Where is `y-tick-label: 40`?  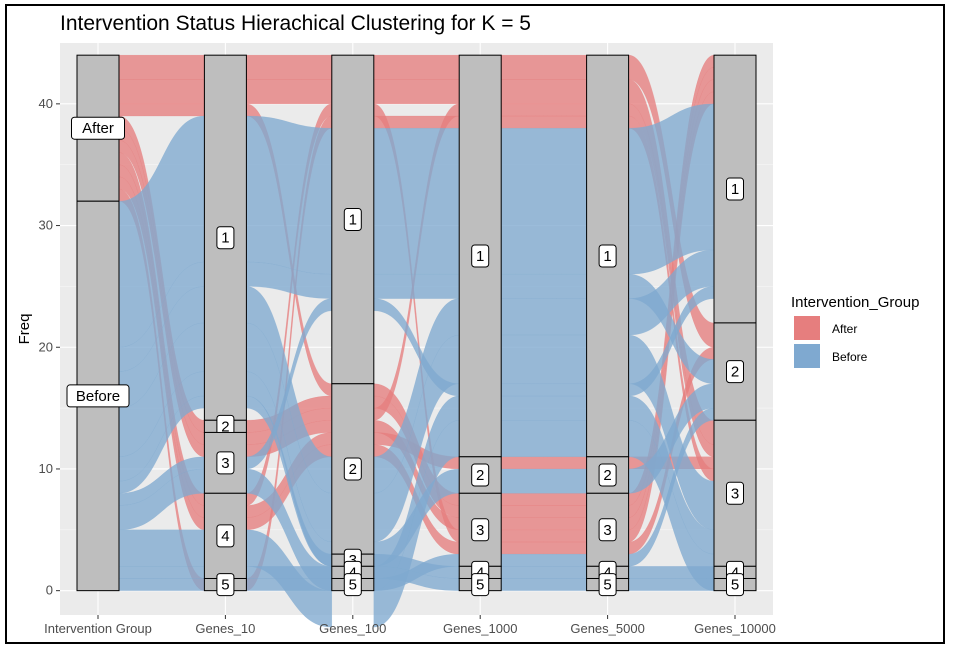 y-tick-label: 40 is located at coordinates (46, 103).